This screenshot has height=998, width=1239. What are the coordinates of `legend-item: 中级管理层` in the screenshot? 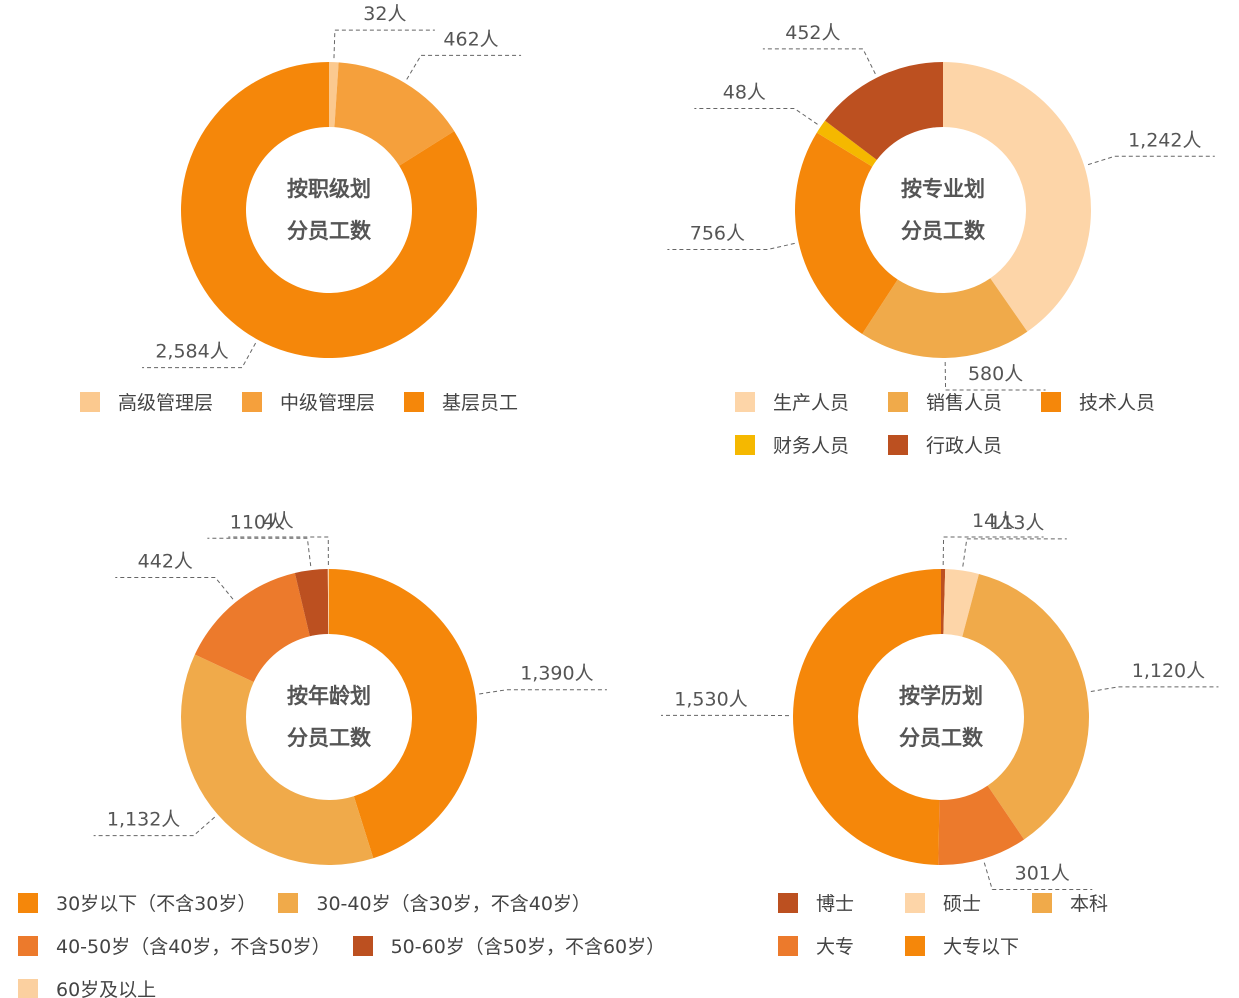 It's located at (312, 401).